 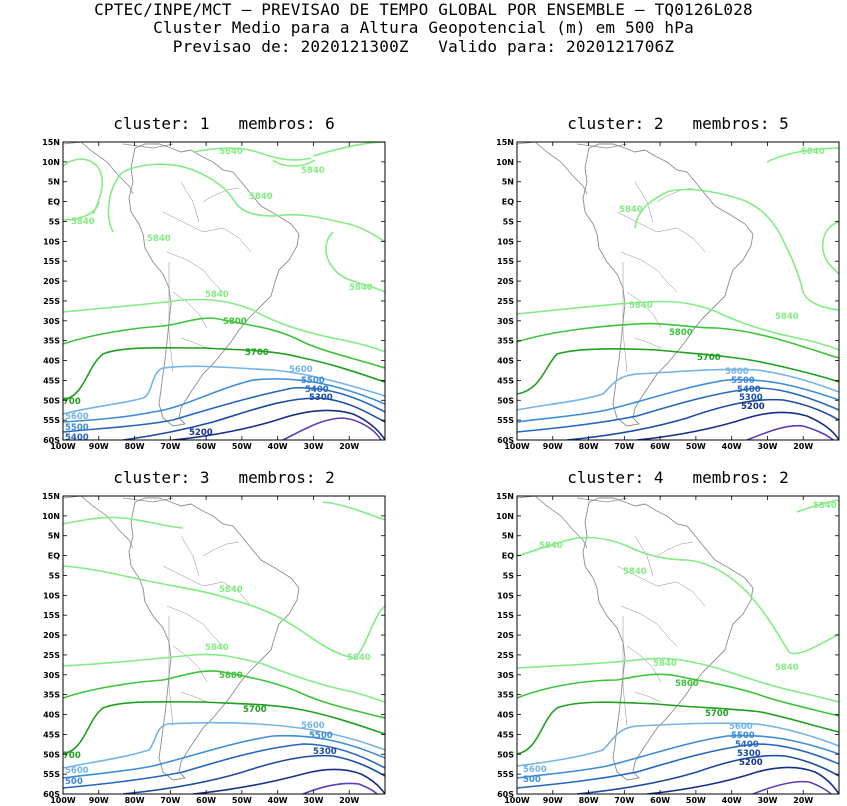 I want to click on lat-tick-label: 60S, so click(x=51, y=794).